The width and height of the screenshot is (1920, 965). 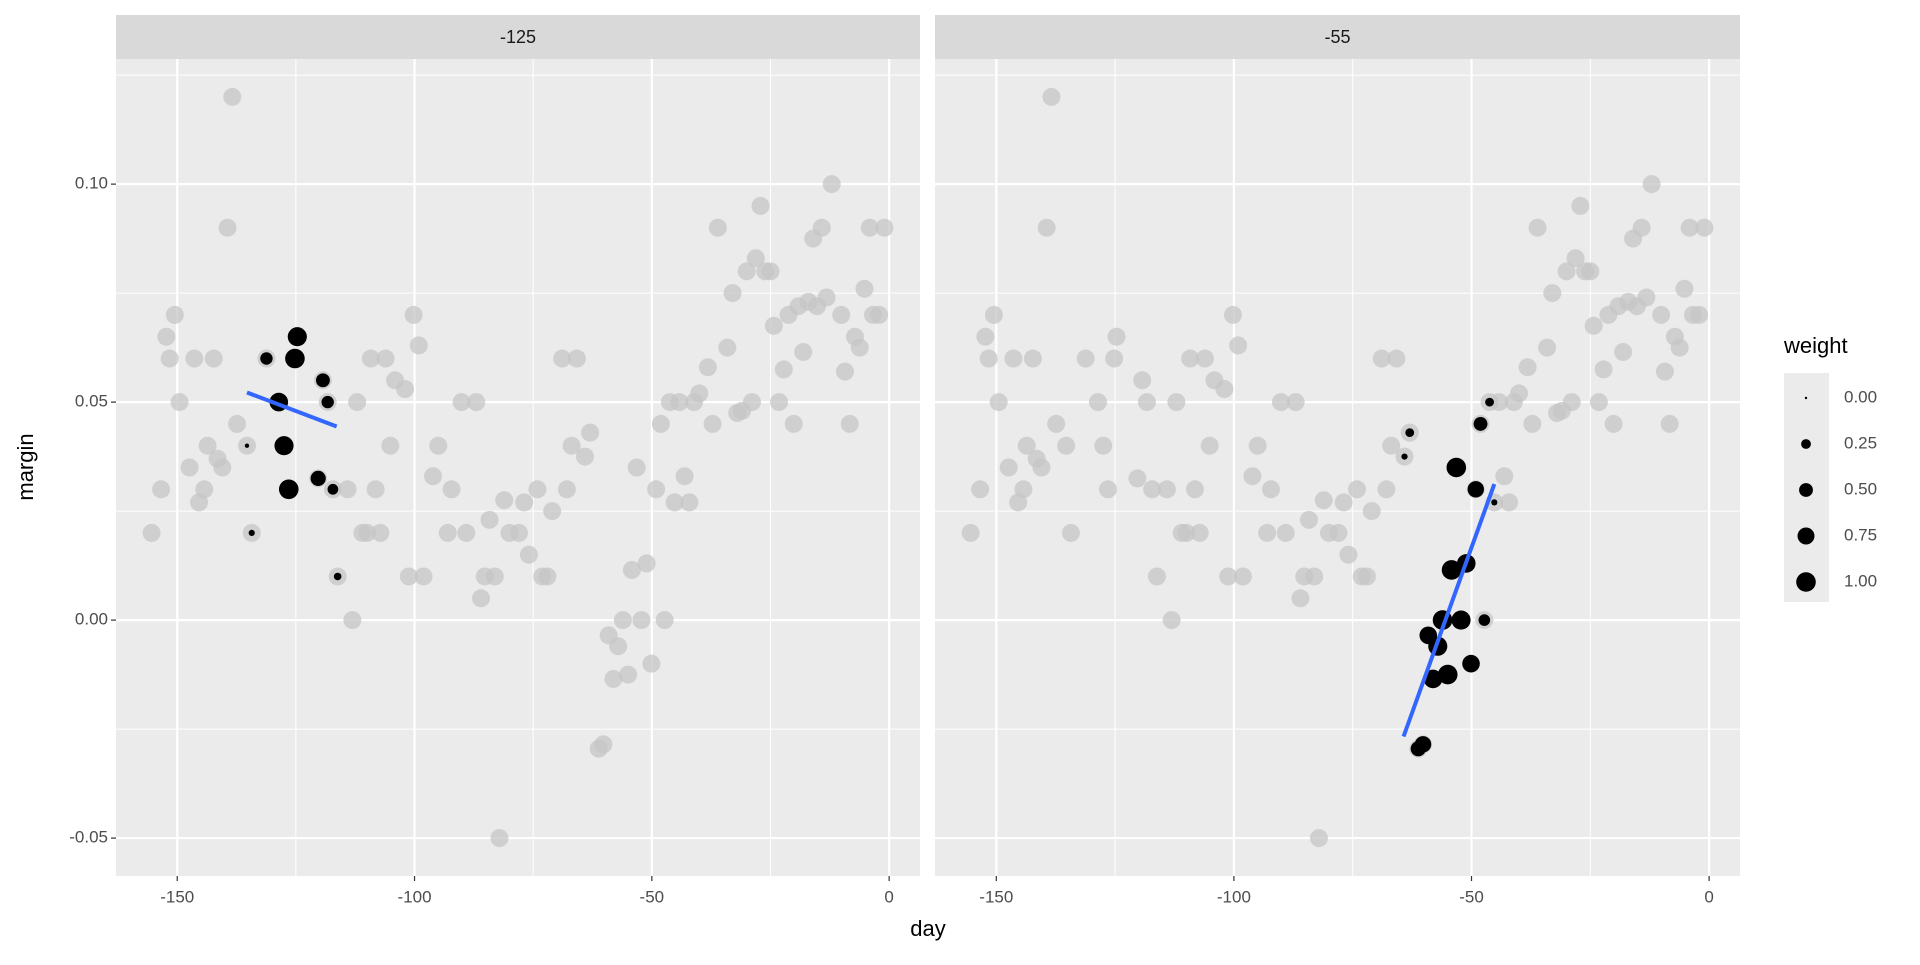 I want to click on fit-line, so click(x=1449, y=610).